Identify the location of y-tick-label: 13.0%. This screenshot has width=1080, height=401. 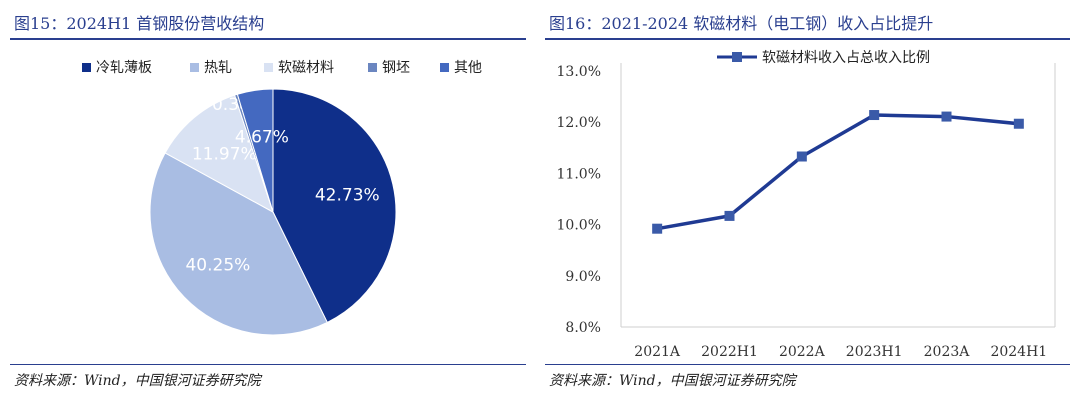
(579, 72).